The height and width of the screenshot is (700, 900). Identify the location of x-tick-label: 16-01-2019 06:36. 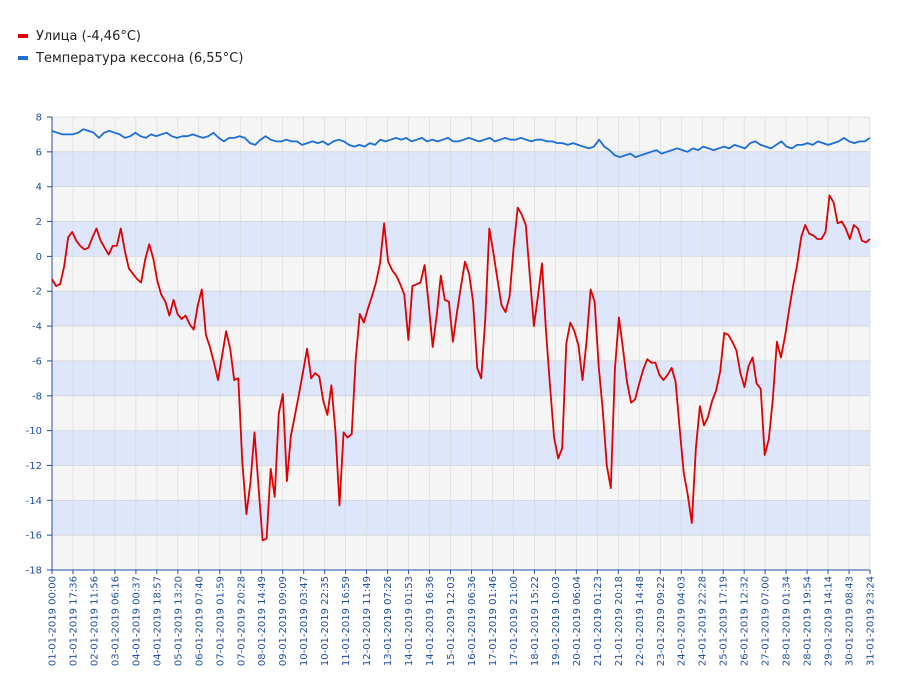
(472, 621).